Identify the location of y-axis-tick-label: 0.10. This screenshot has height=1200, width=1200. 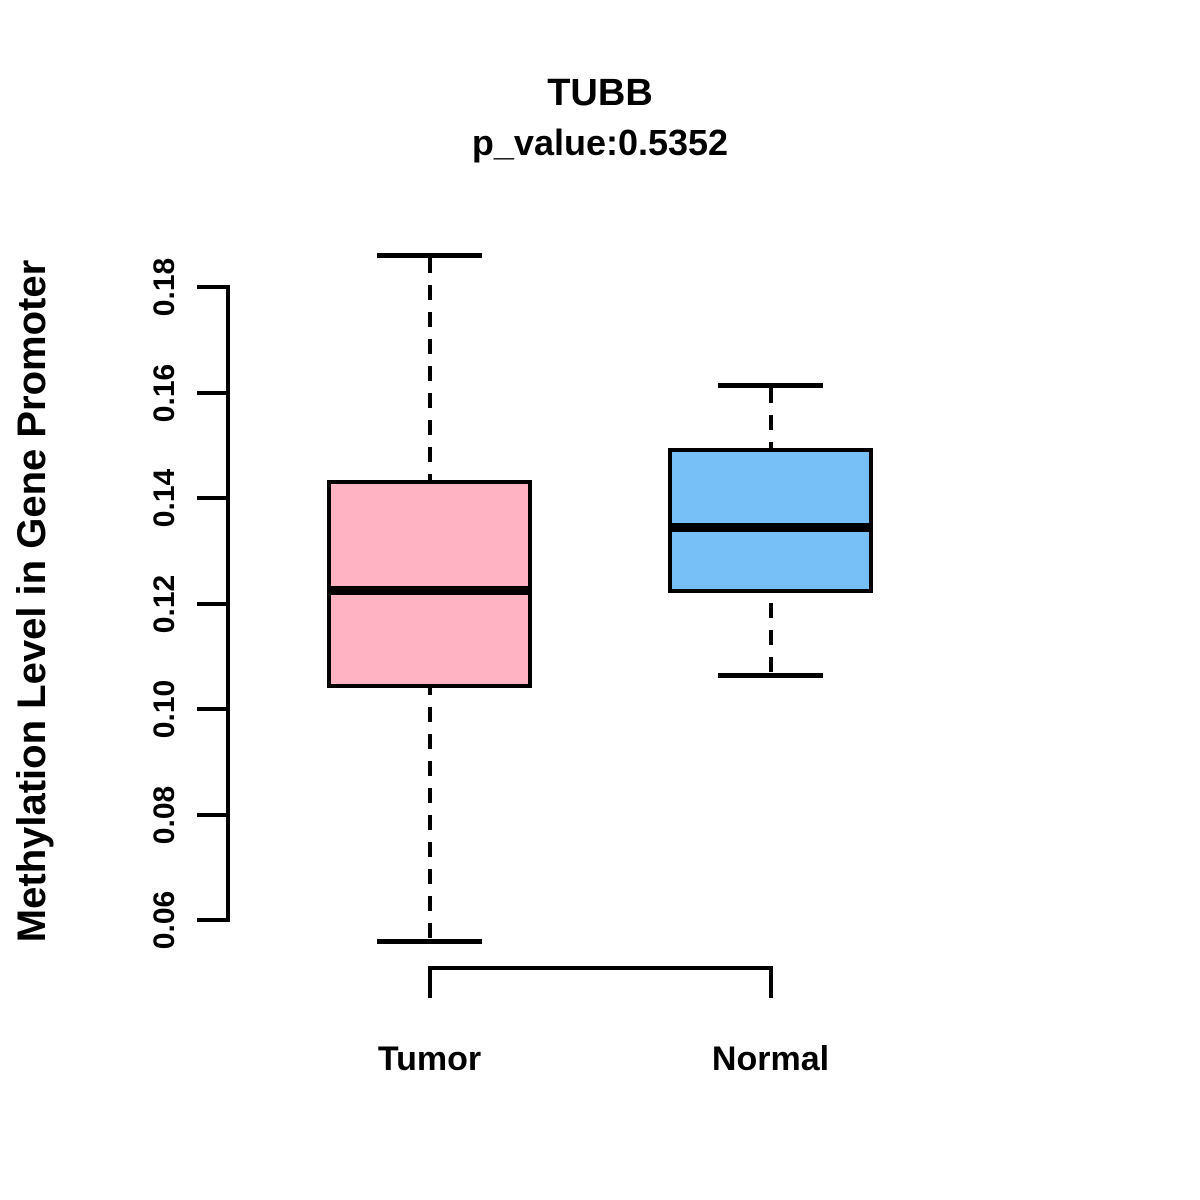
(164, 709).